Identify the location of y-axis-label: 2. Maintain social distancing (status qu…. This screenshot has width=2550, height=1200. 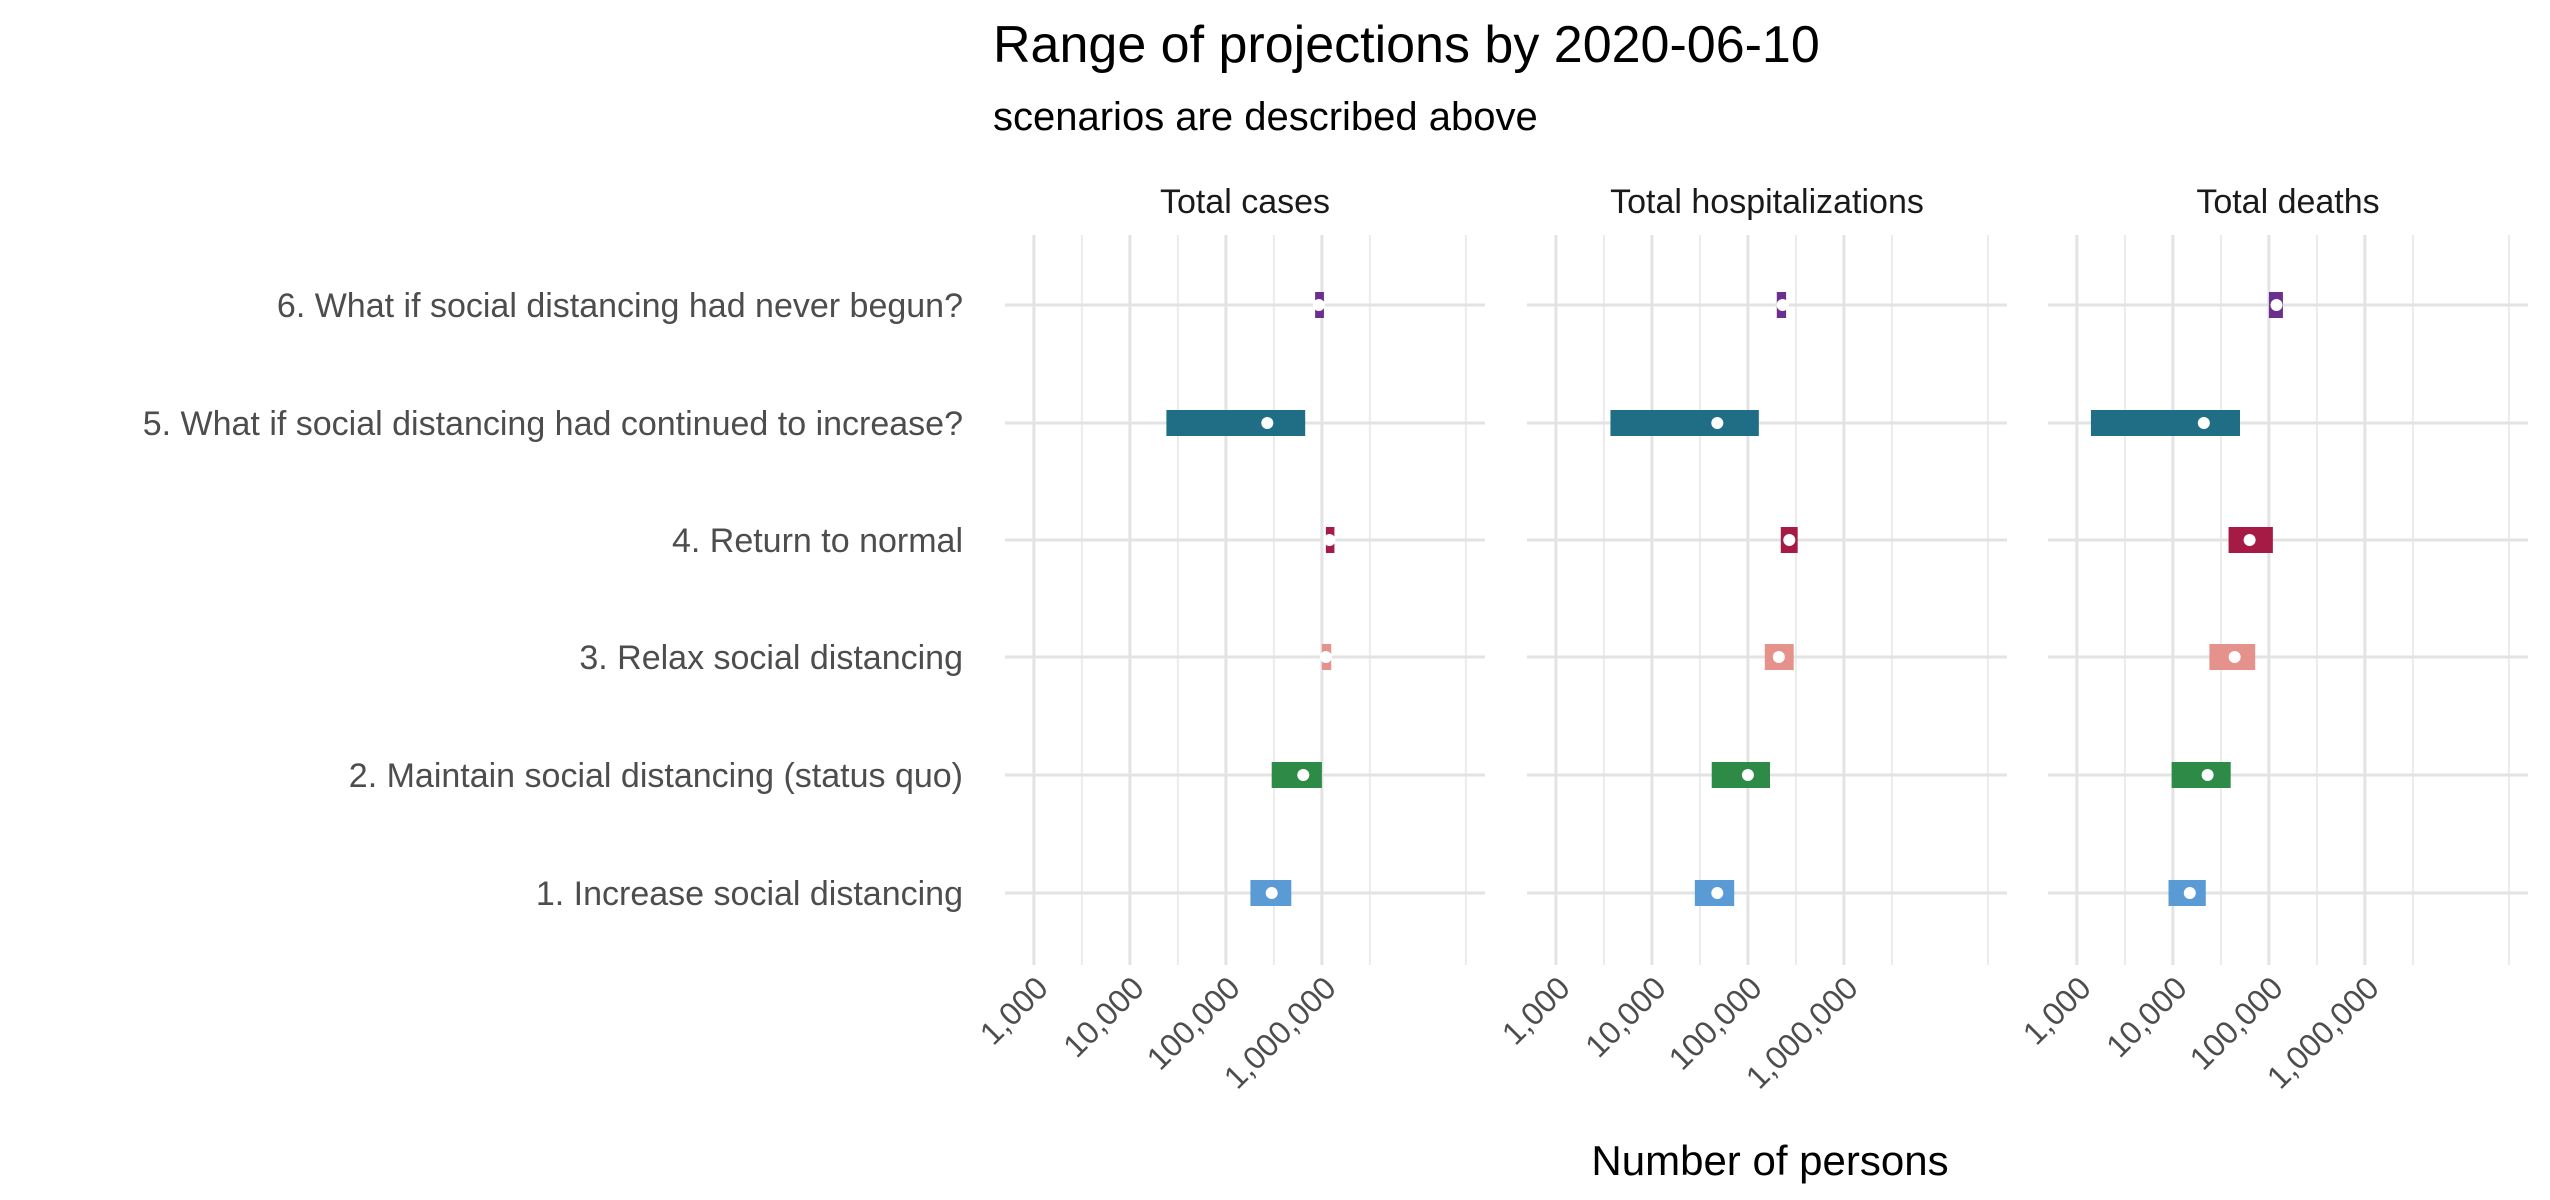
(656, 776).